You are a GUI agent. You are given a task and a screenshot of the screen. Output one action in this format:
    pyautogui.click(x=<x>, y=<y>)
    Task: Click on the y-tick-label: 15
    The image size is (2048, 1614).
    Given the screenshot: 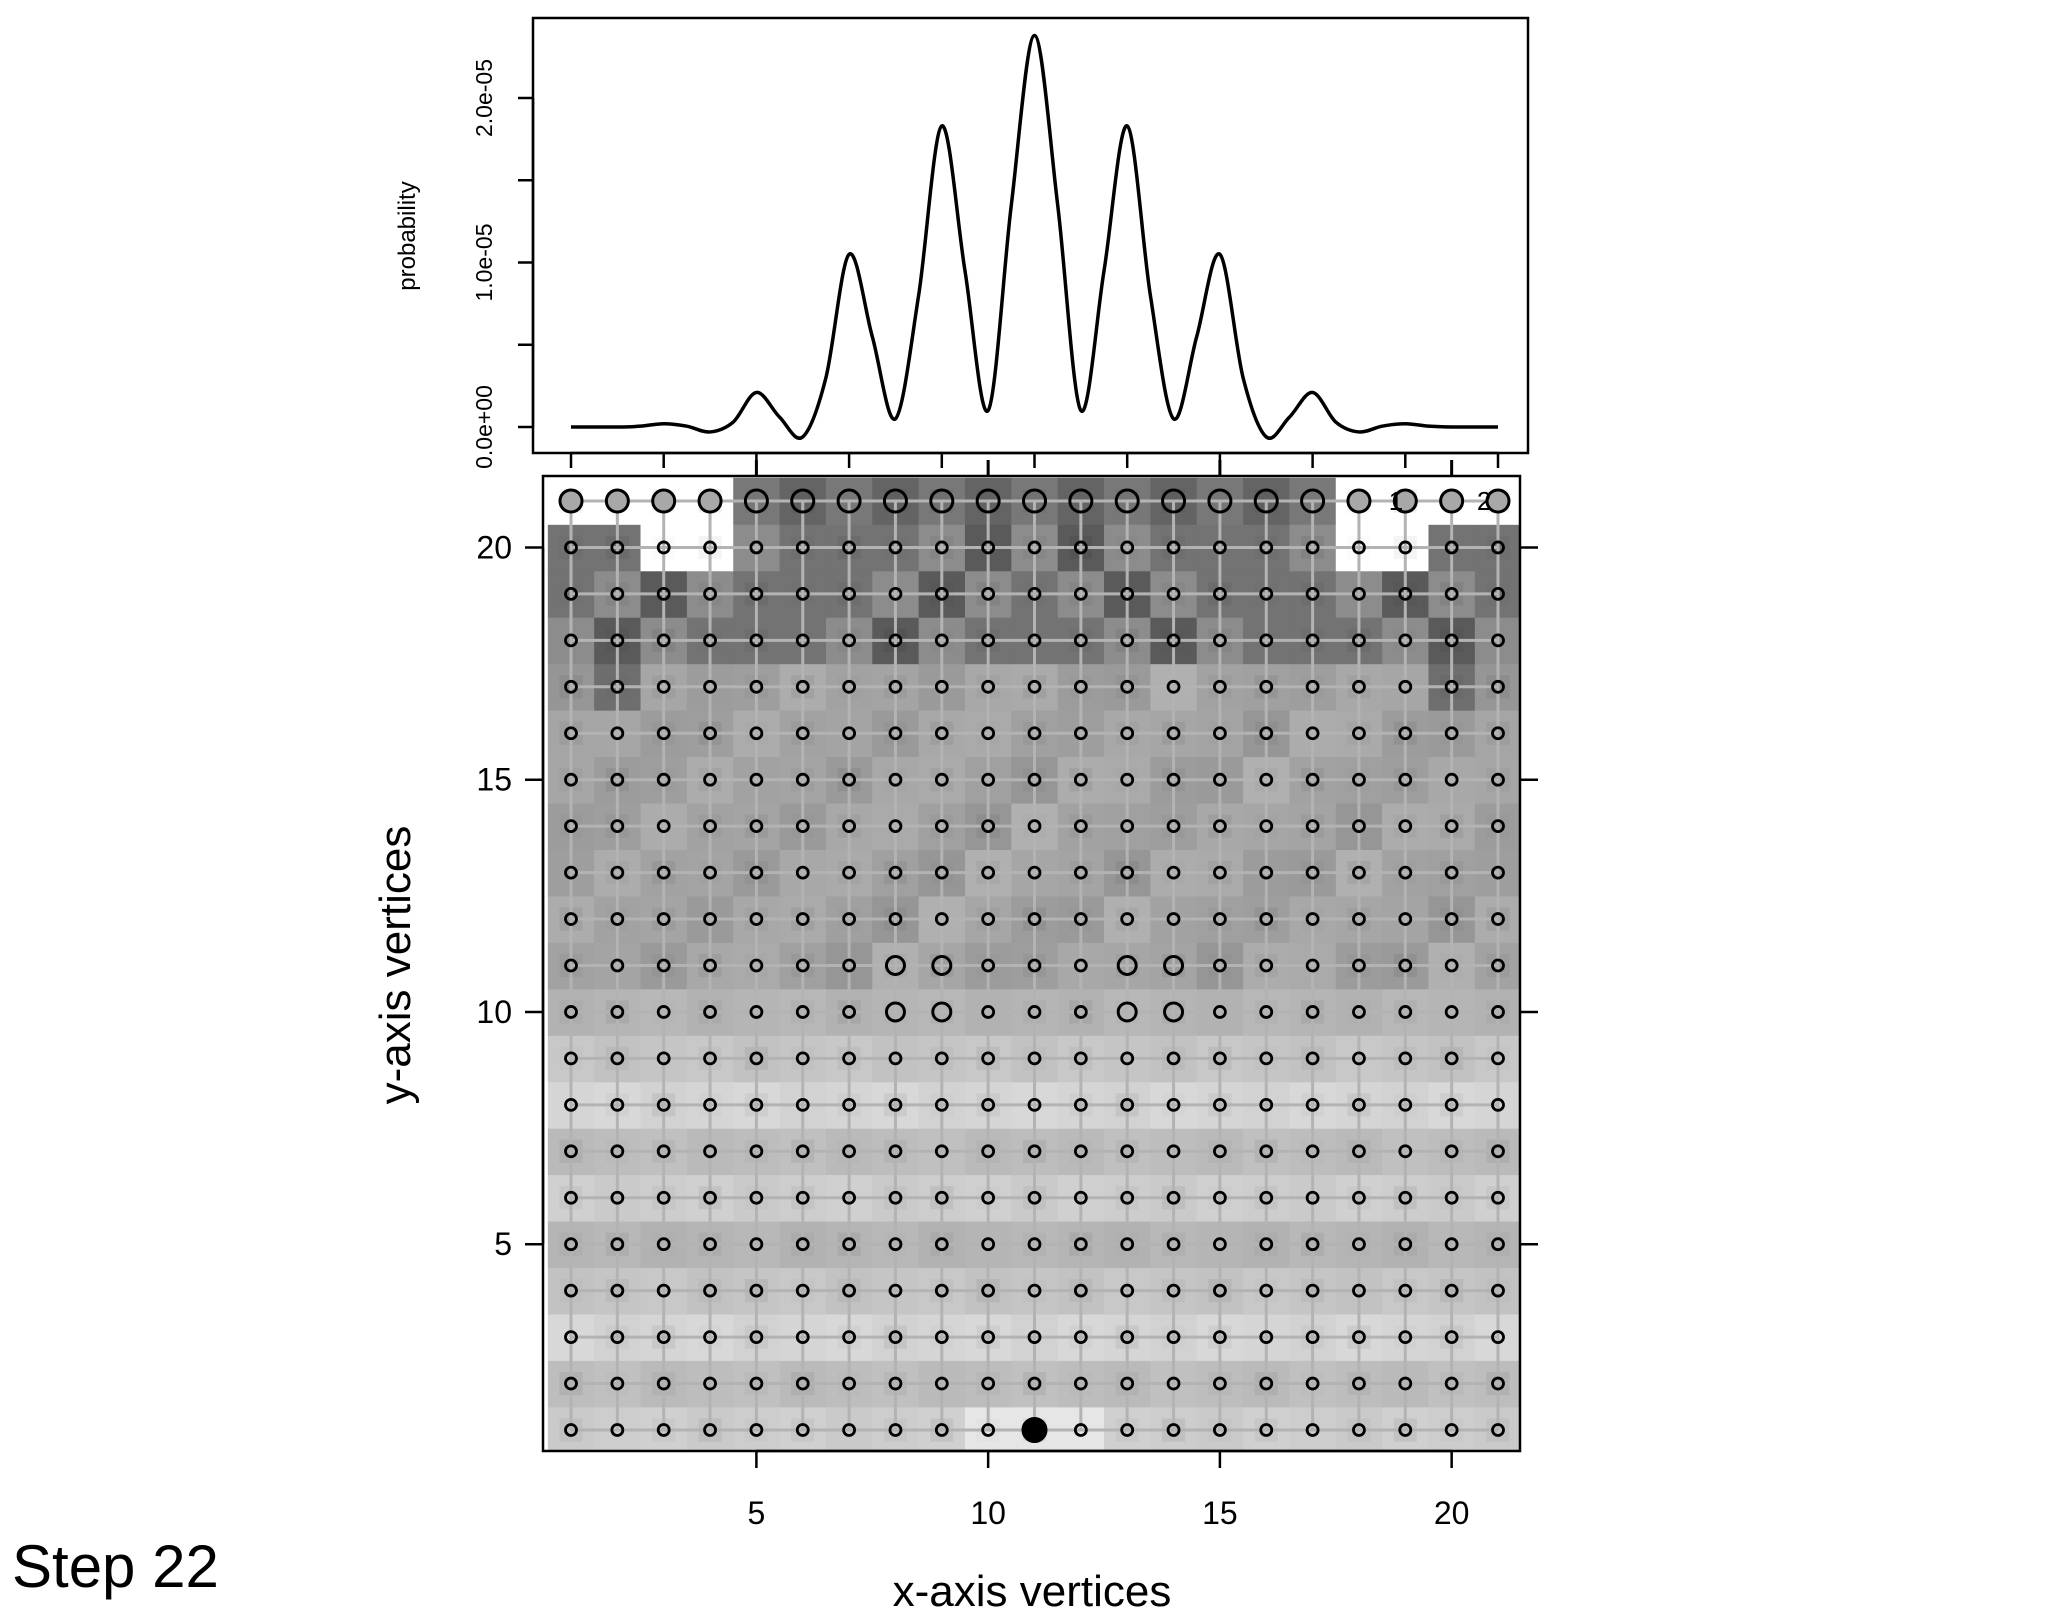 What is the action you would take?
    pyautogui.click(x=494, y=780)
    